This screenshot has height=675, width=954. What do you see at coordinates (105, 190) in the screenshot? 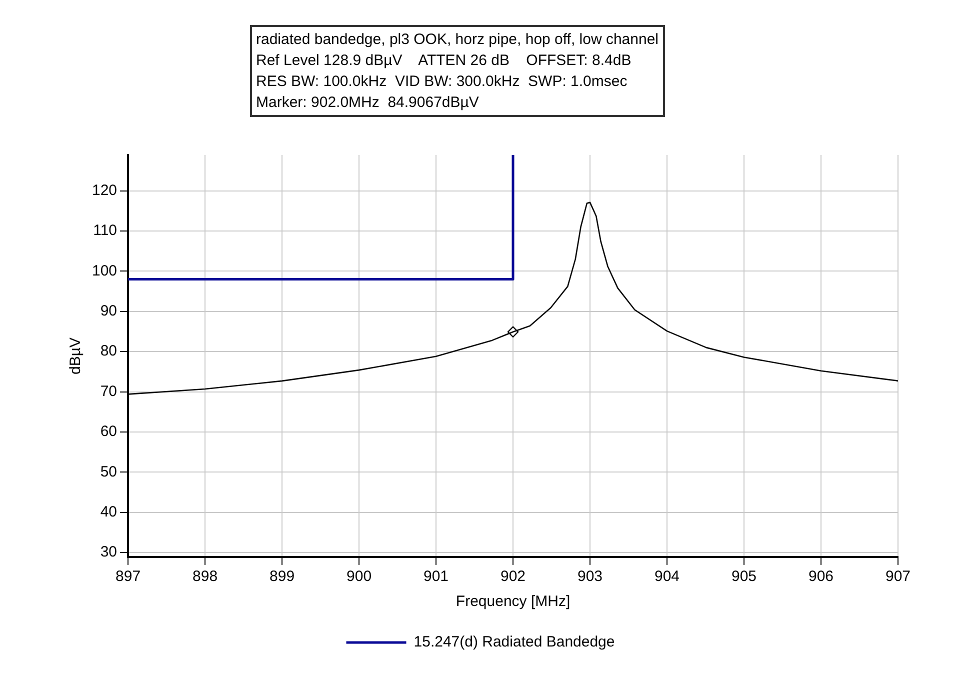
I see `y-tick-label: 120` at bounding box center [105, 190].